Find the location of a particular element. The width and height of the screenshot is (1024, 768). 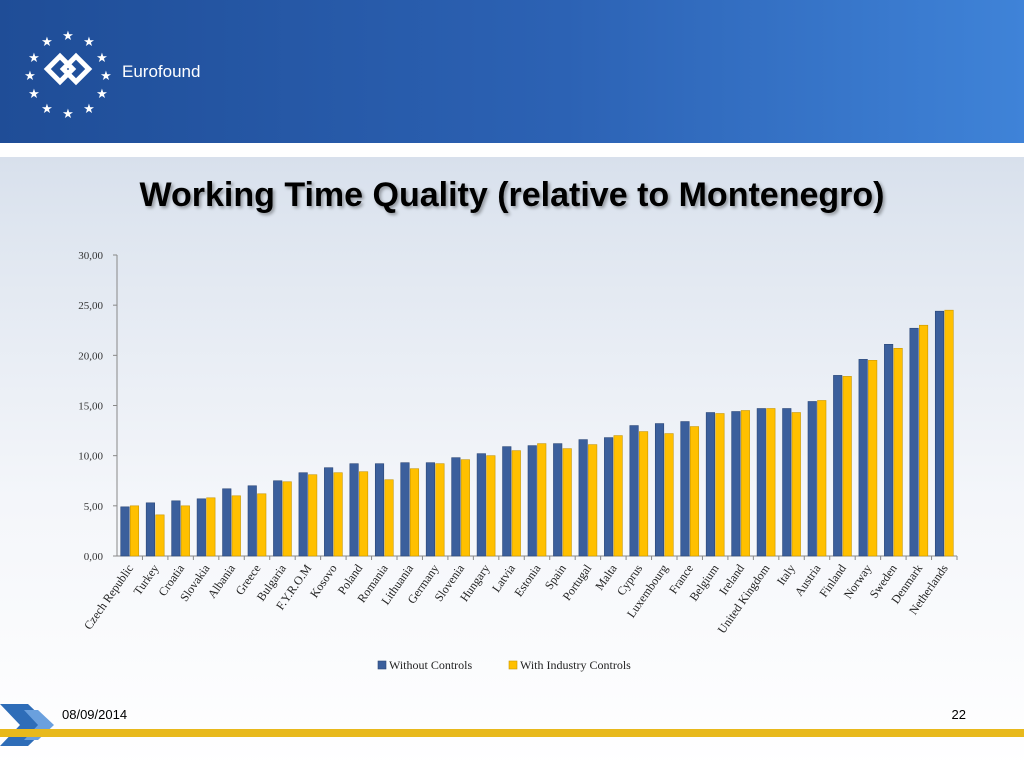

y-tick-label: 10,00 is located at coordinates (90, 457).